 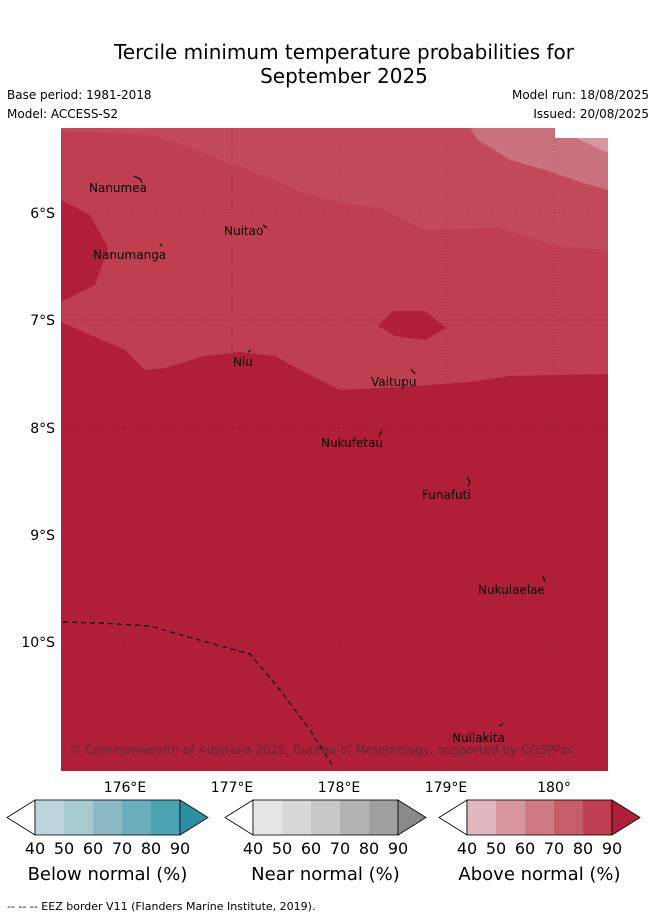 I want to click on place-label: Nanumanga, so click(x=129, y=255).